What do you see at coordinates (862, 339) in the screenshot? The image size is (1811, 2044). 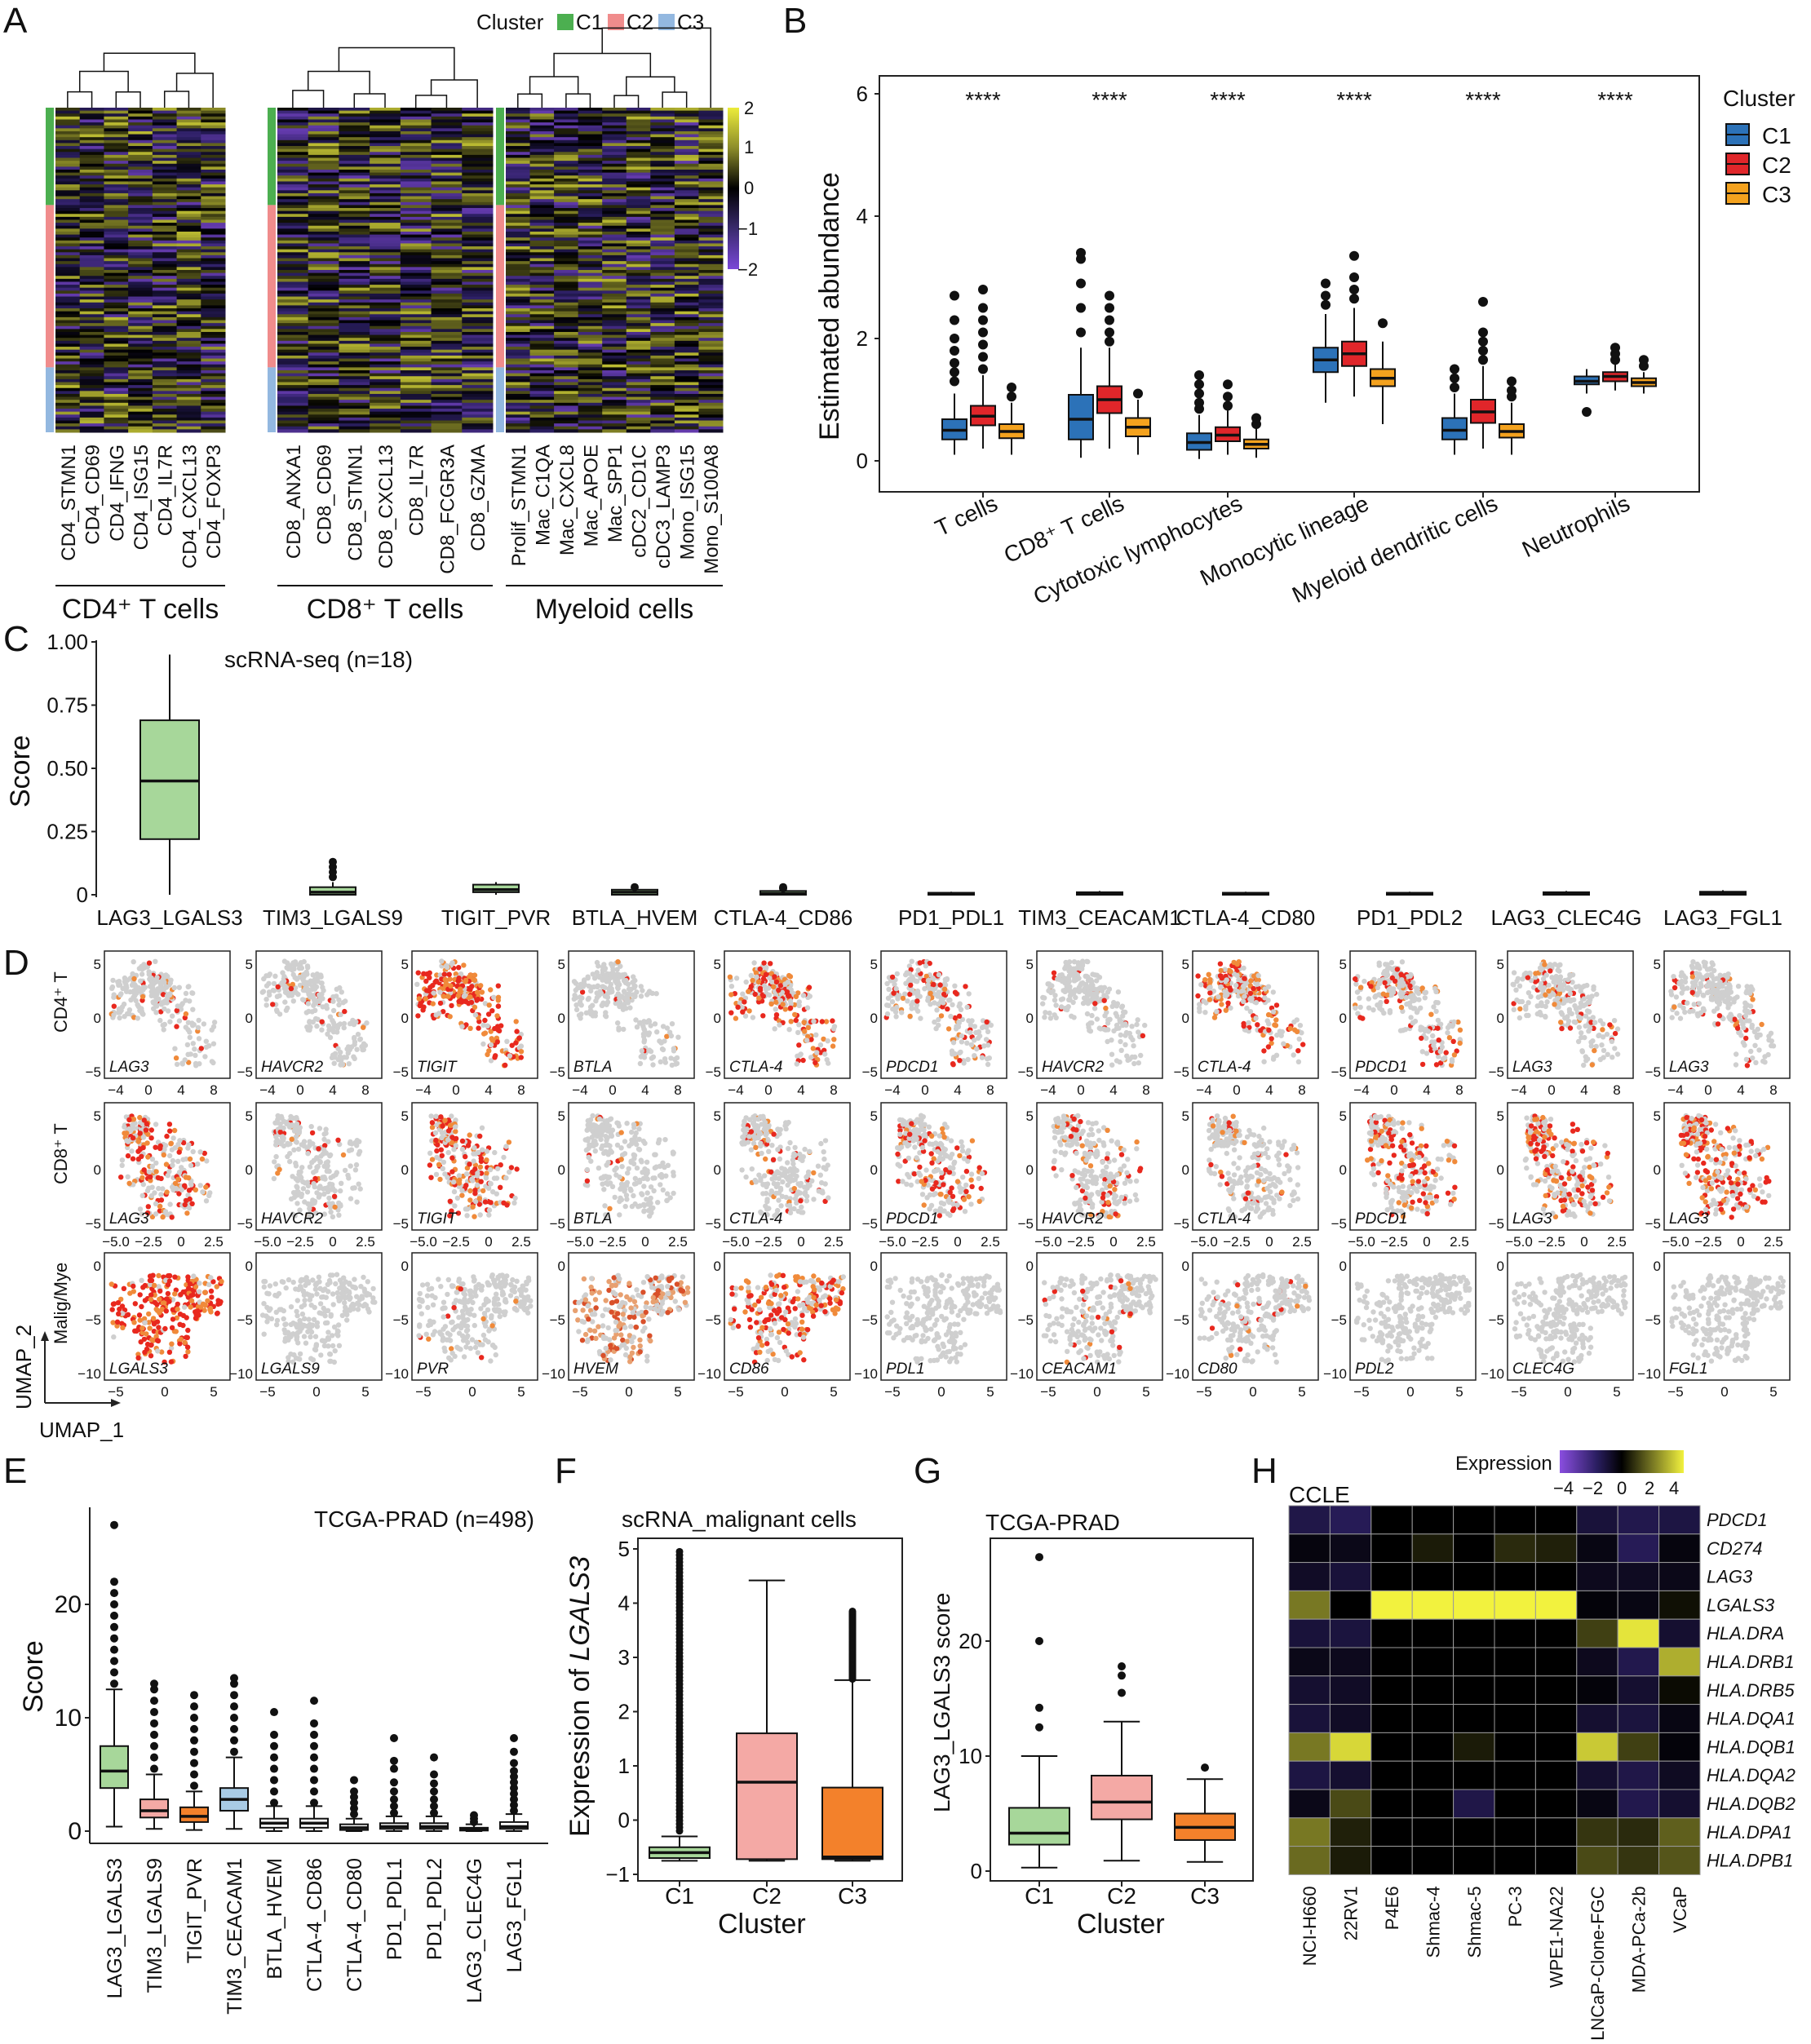 I see `y-tick-label: 2` at bounding box center [862, 339].